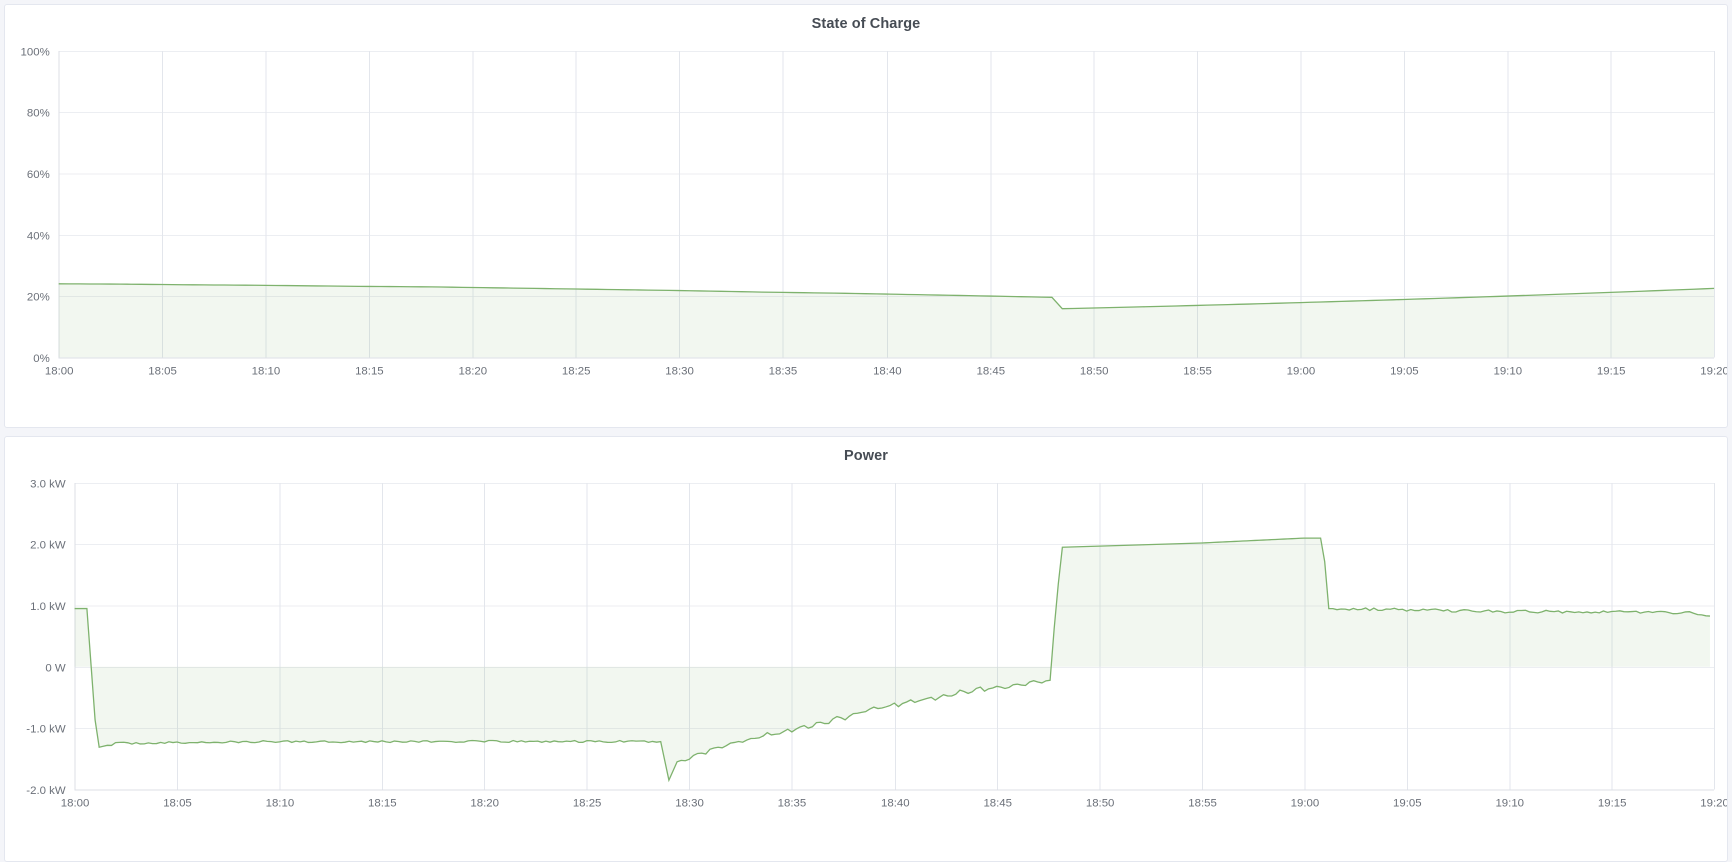 This screenshot has height=862, width=1732. I want to click on panel-title-power: Power, so click(865, 456).